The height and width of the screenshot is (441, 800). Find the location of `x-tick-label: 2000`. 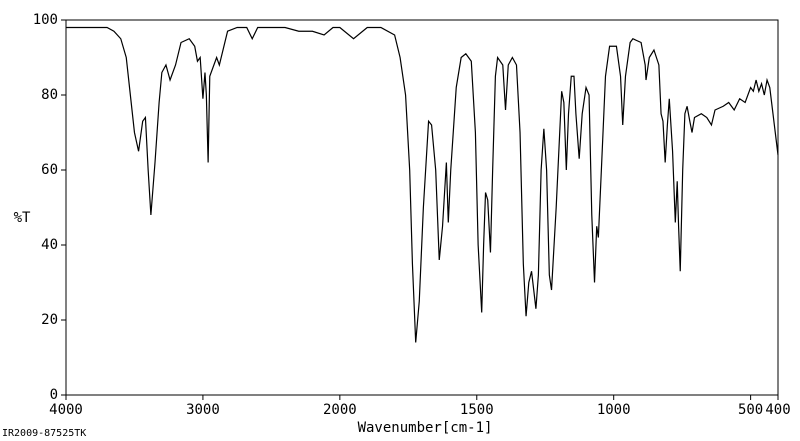

x-tick-label: 2000 is located at coordinates (340, 410).